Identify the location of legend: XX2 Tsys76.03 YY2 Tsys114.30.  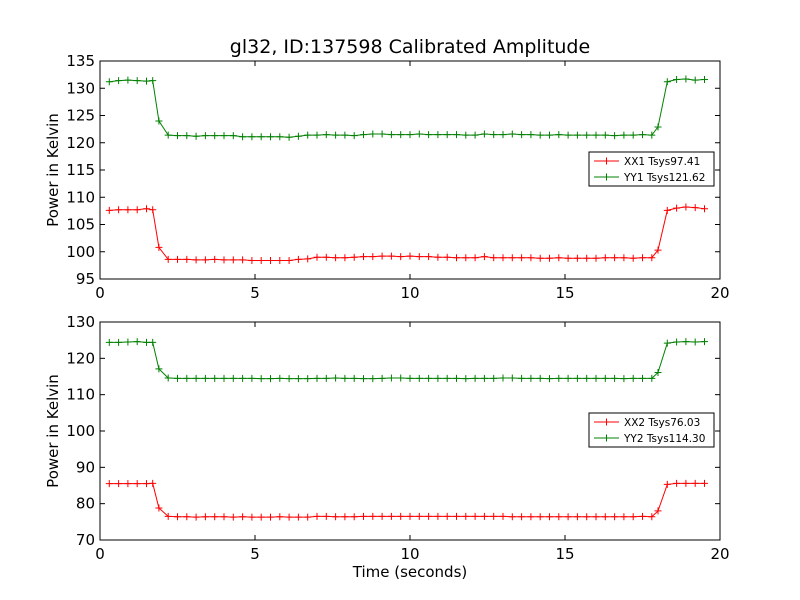
(651, 430).